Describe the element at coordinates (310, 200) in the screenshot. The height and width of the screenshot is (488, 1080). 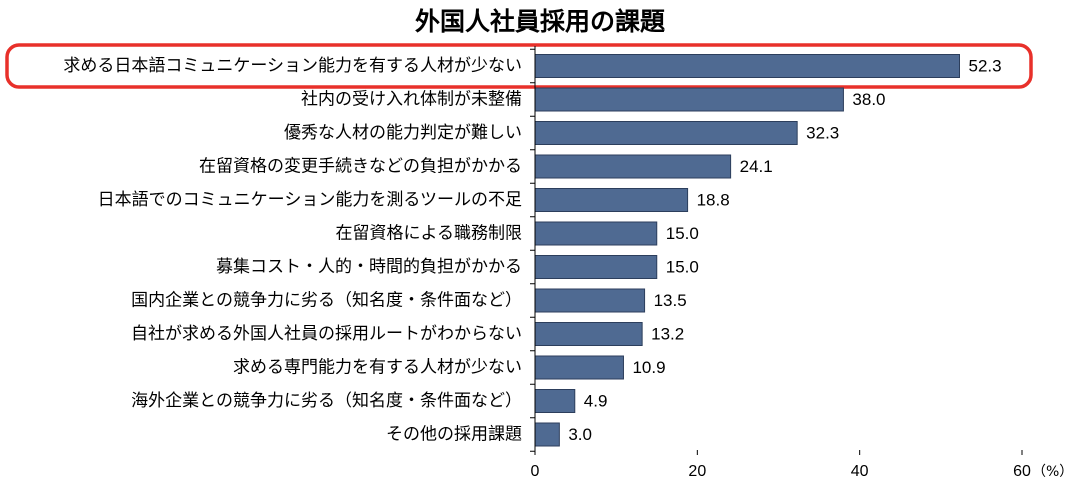
I see `category-label: 日本語でのコミュニケーション能力を測るツールの不足` at that location.